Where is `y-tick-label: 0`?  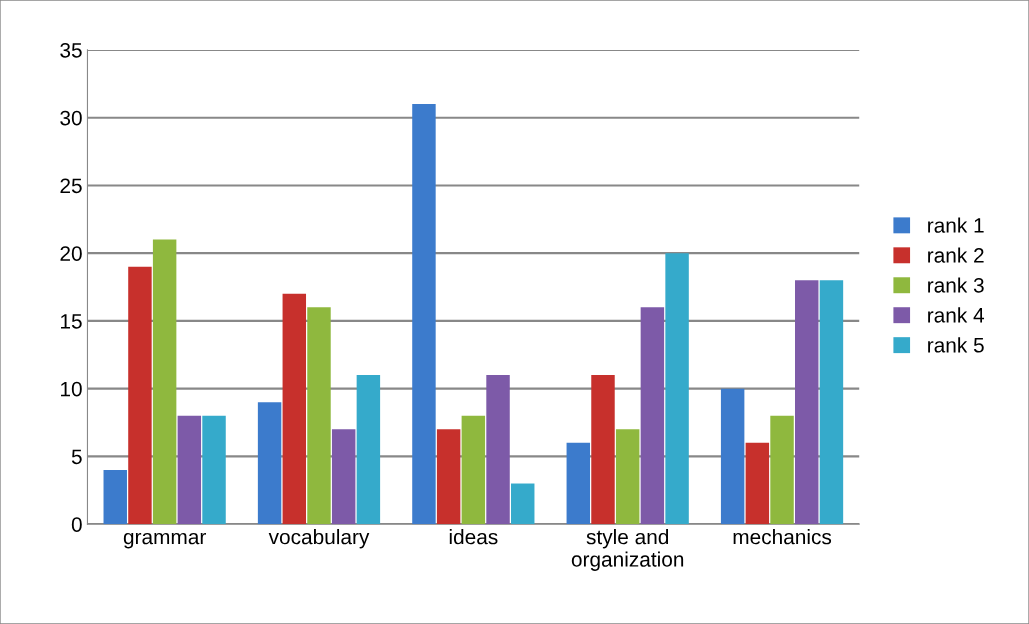 y-tick-label: 0 is located at coordinates (76, 524).